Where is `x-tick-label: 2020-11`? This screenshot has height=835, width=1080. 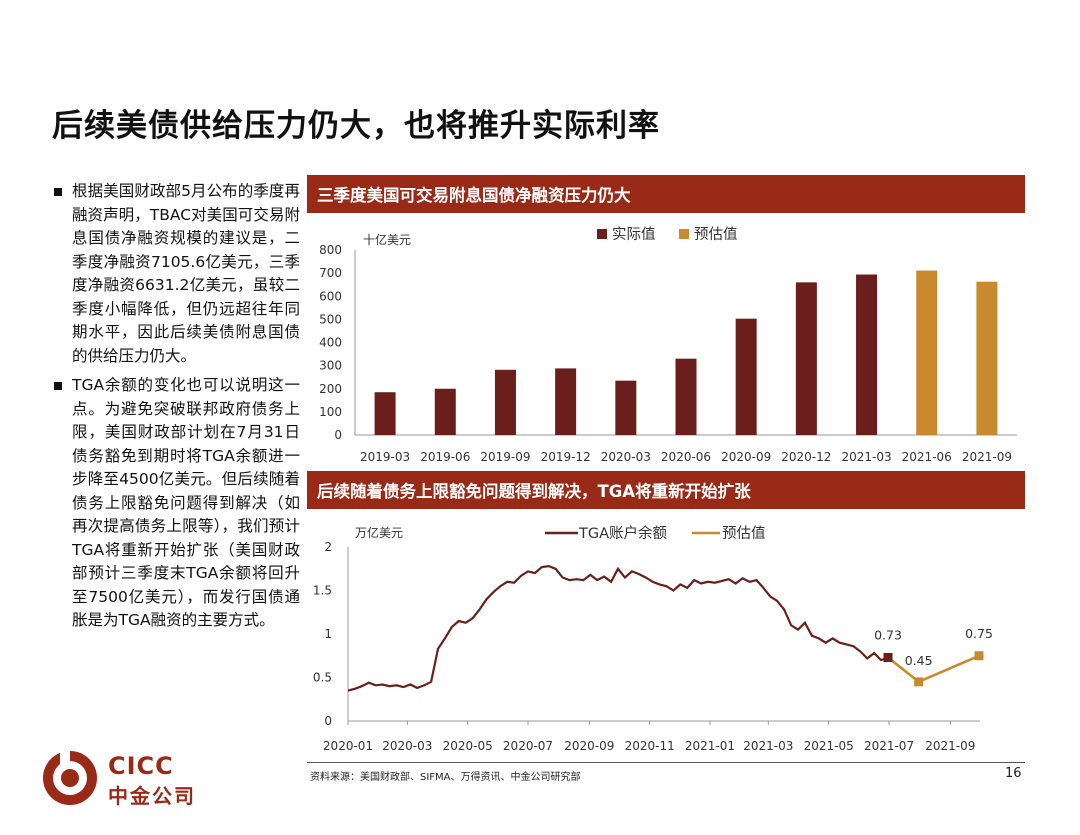 x-tick-label: 2020-11 is located at coordinates (650, 746).